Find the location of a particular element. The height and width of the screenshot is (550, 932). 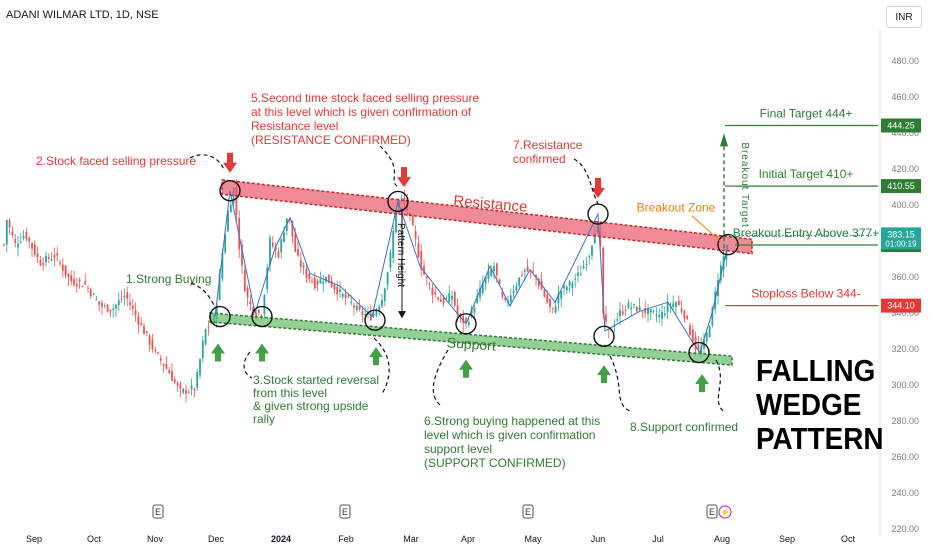

currency-selector: INR is located at coordinates (904, 17).